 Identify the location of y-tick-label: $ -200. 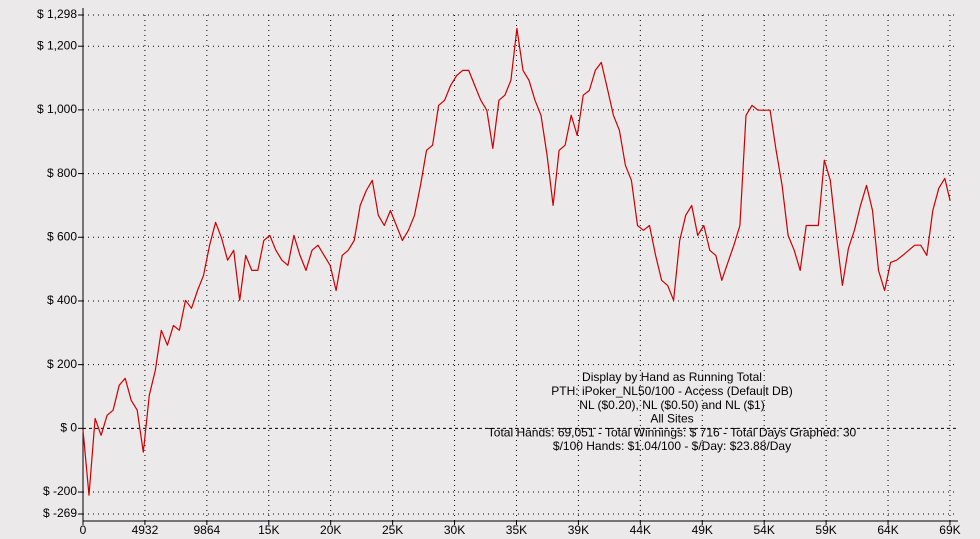
(60, 491).